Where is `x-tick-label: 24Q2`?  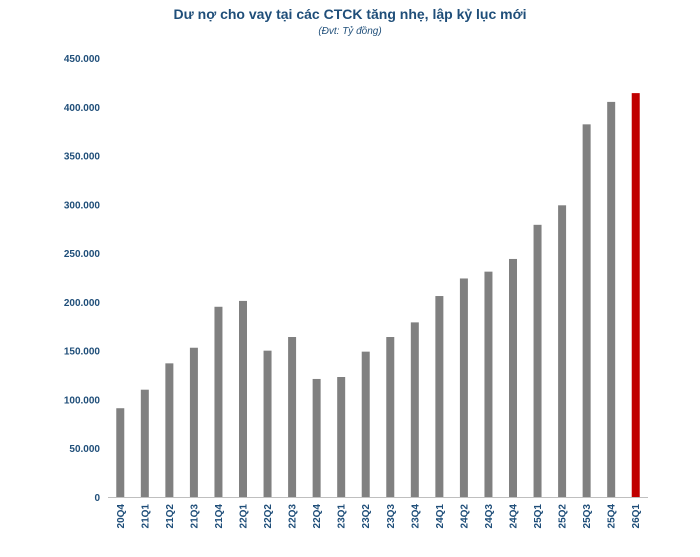
x-tick-label: 24Q2 is located at coordinates (464, 516).